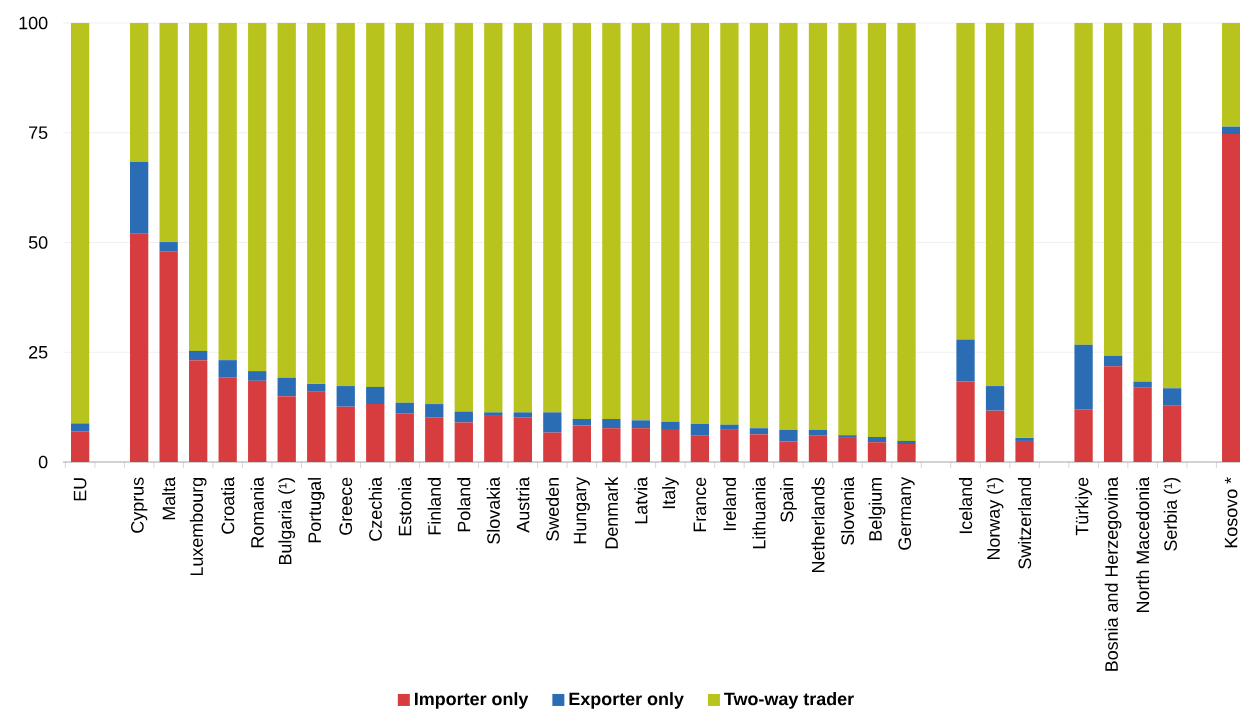 The height and width of the screenshot is (713, 1240). Describe the element at coordinates (464, 505) in the screenshot. I see `x-tick-label: Poland` at that location.